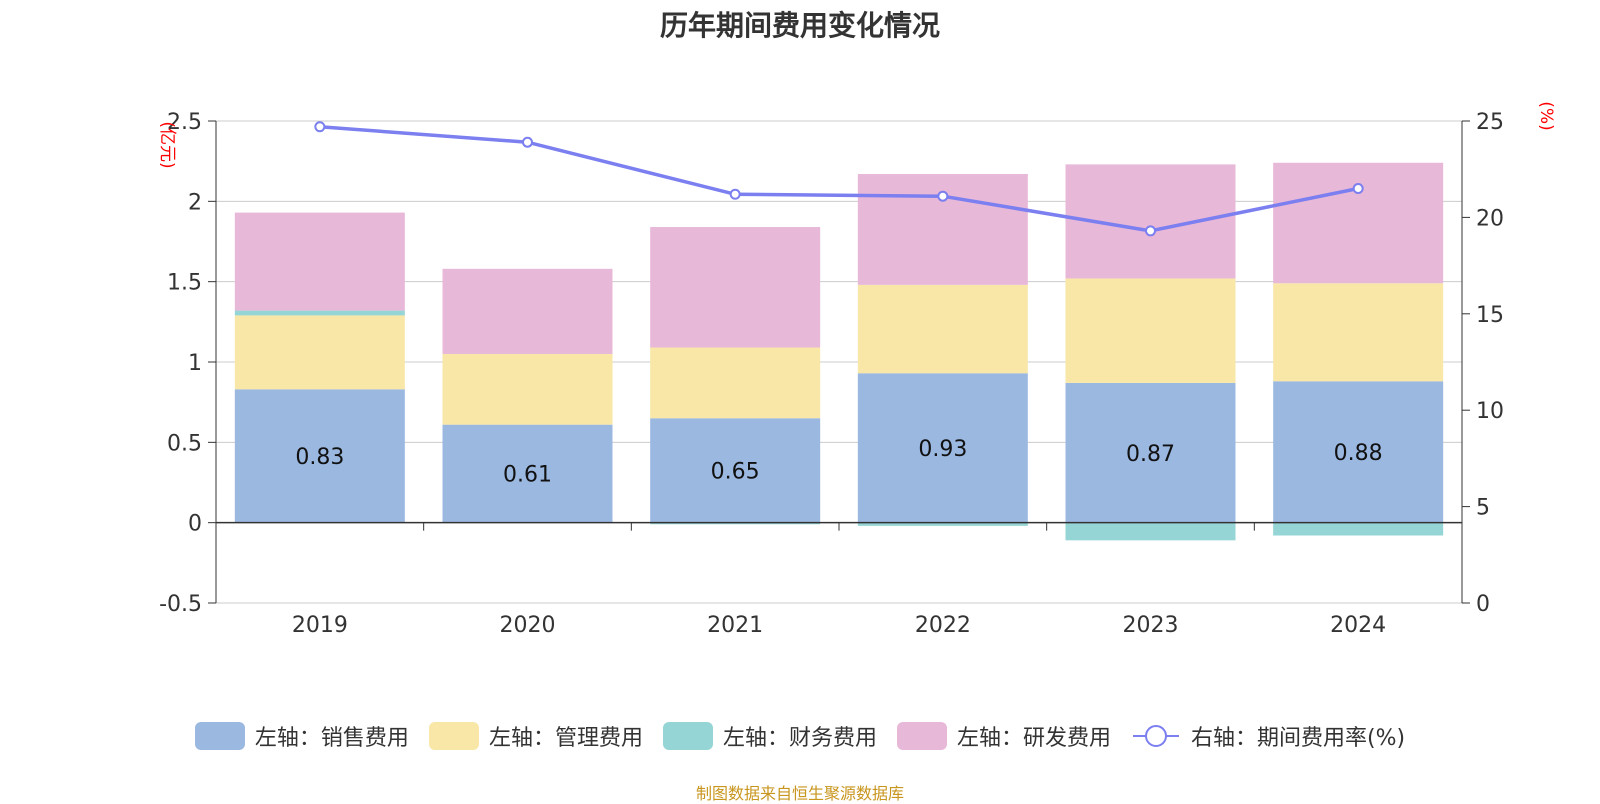 The width and height of the screenshot is (1600, 804). I want to click on data-label: 0.61, so click(527, 475).